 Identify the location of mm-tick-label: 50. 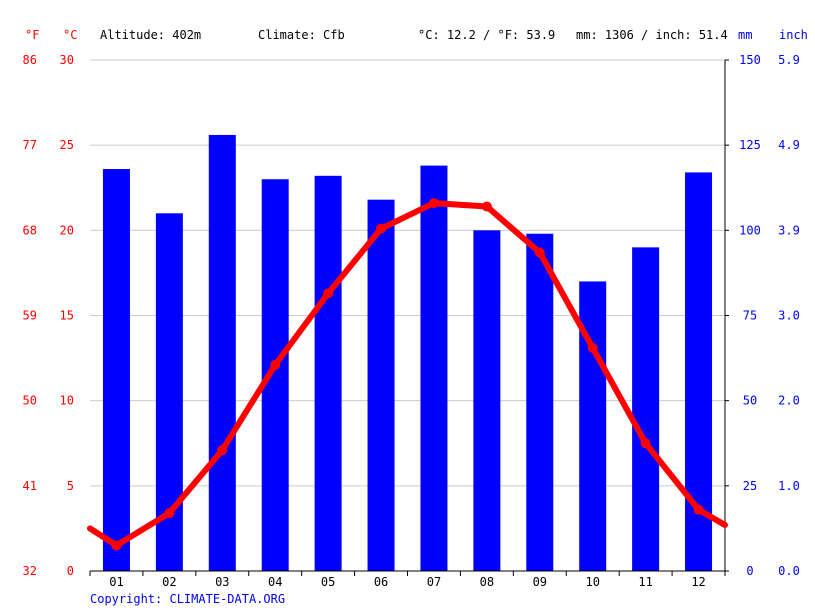
(750, 401).